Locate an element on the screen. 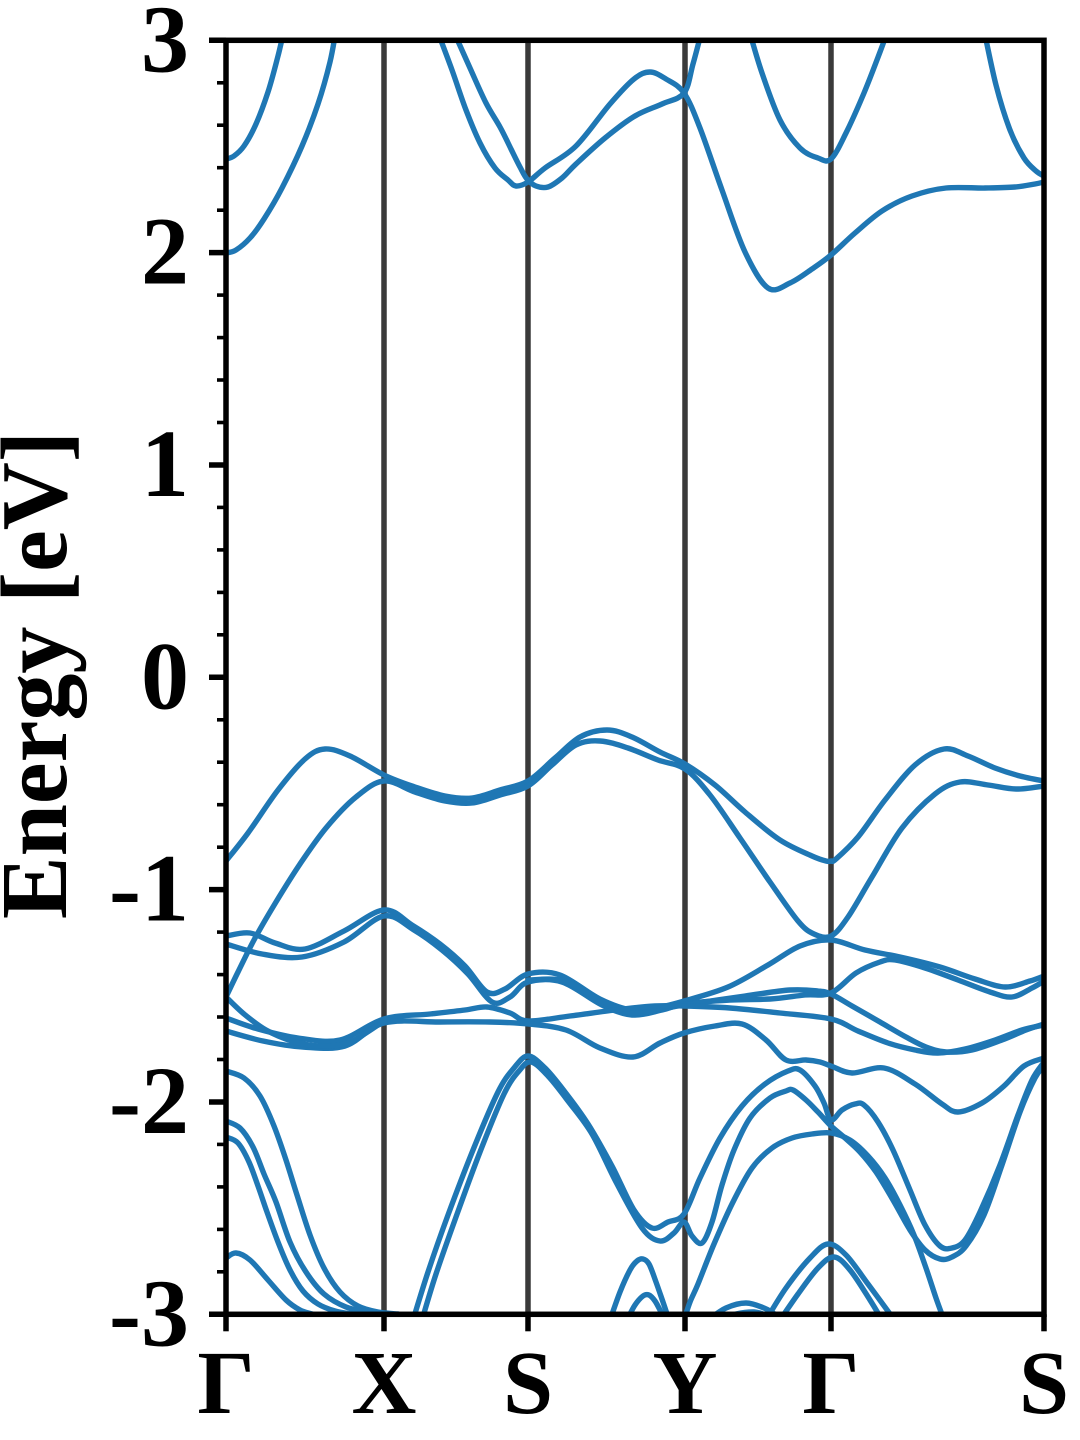 This screenshot has width=1080, height=1440. svg-text: 0 is located at coordinates (165, 675).